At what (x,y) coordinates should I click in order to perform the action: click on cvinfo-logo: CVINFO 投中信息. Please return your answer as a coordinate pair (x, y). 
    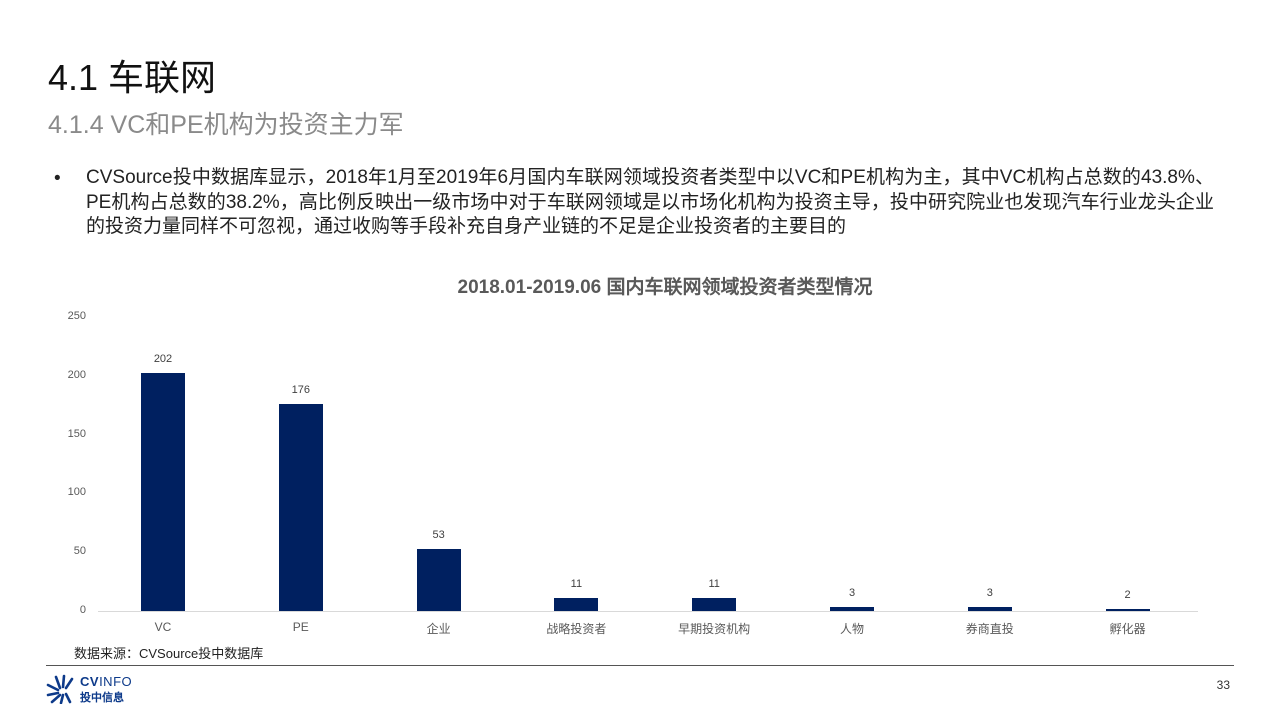
    Looking at the image, I should click on (96, 689).